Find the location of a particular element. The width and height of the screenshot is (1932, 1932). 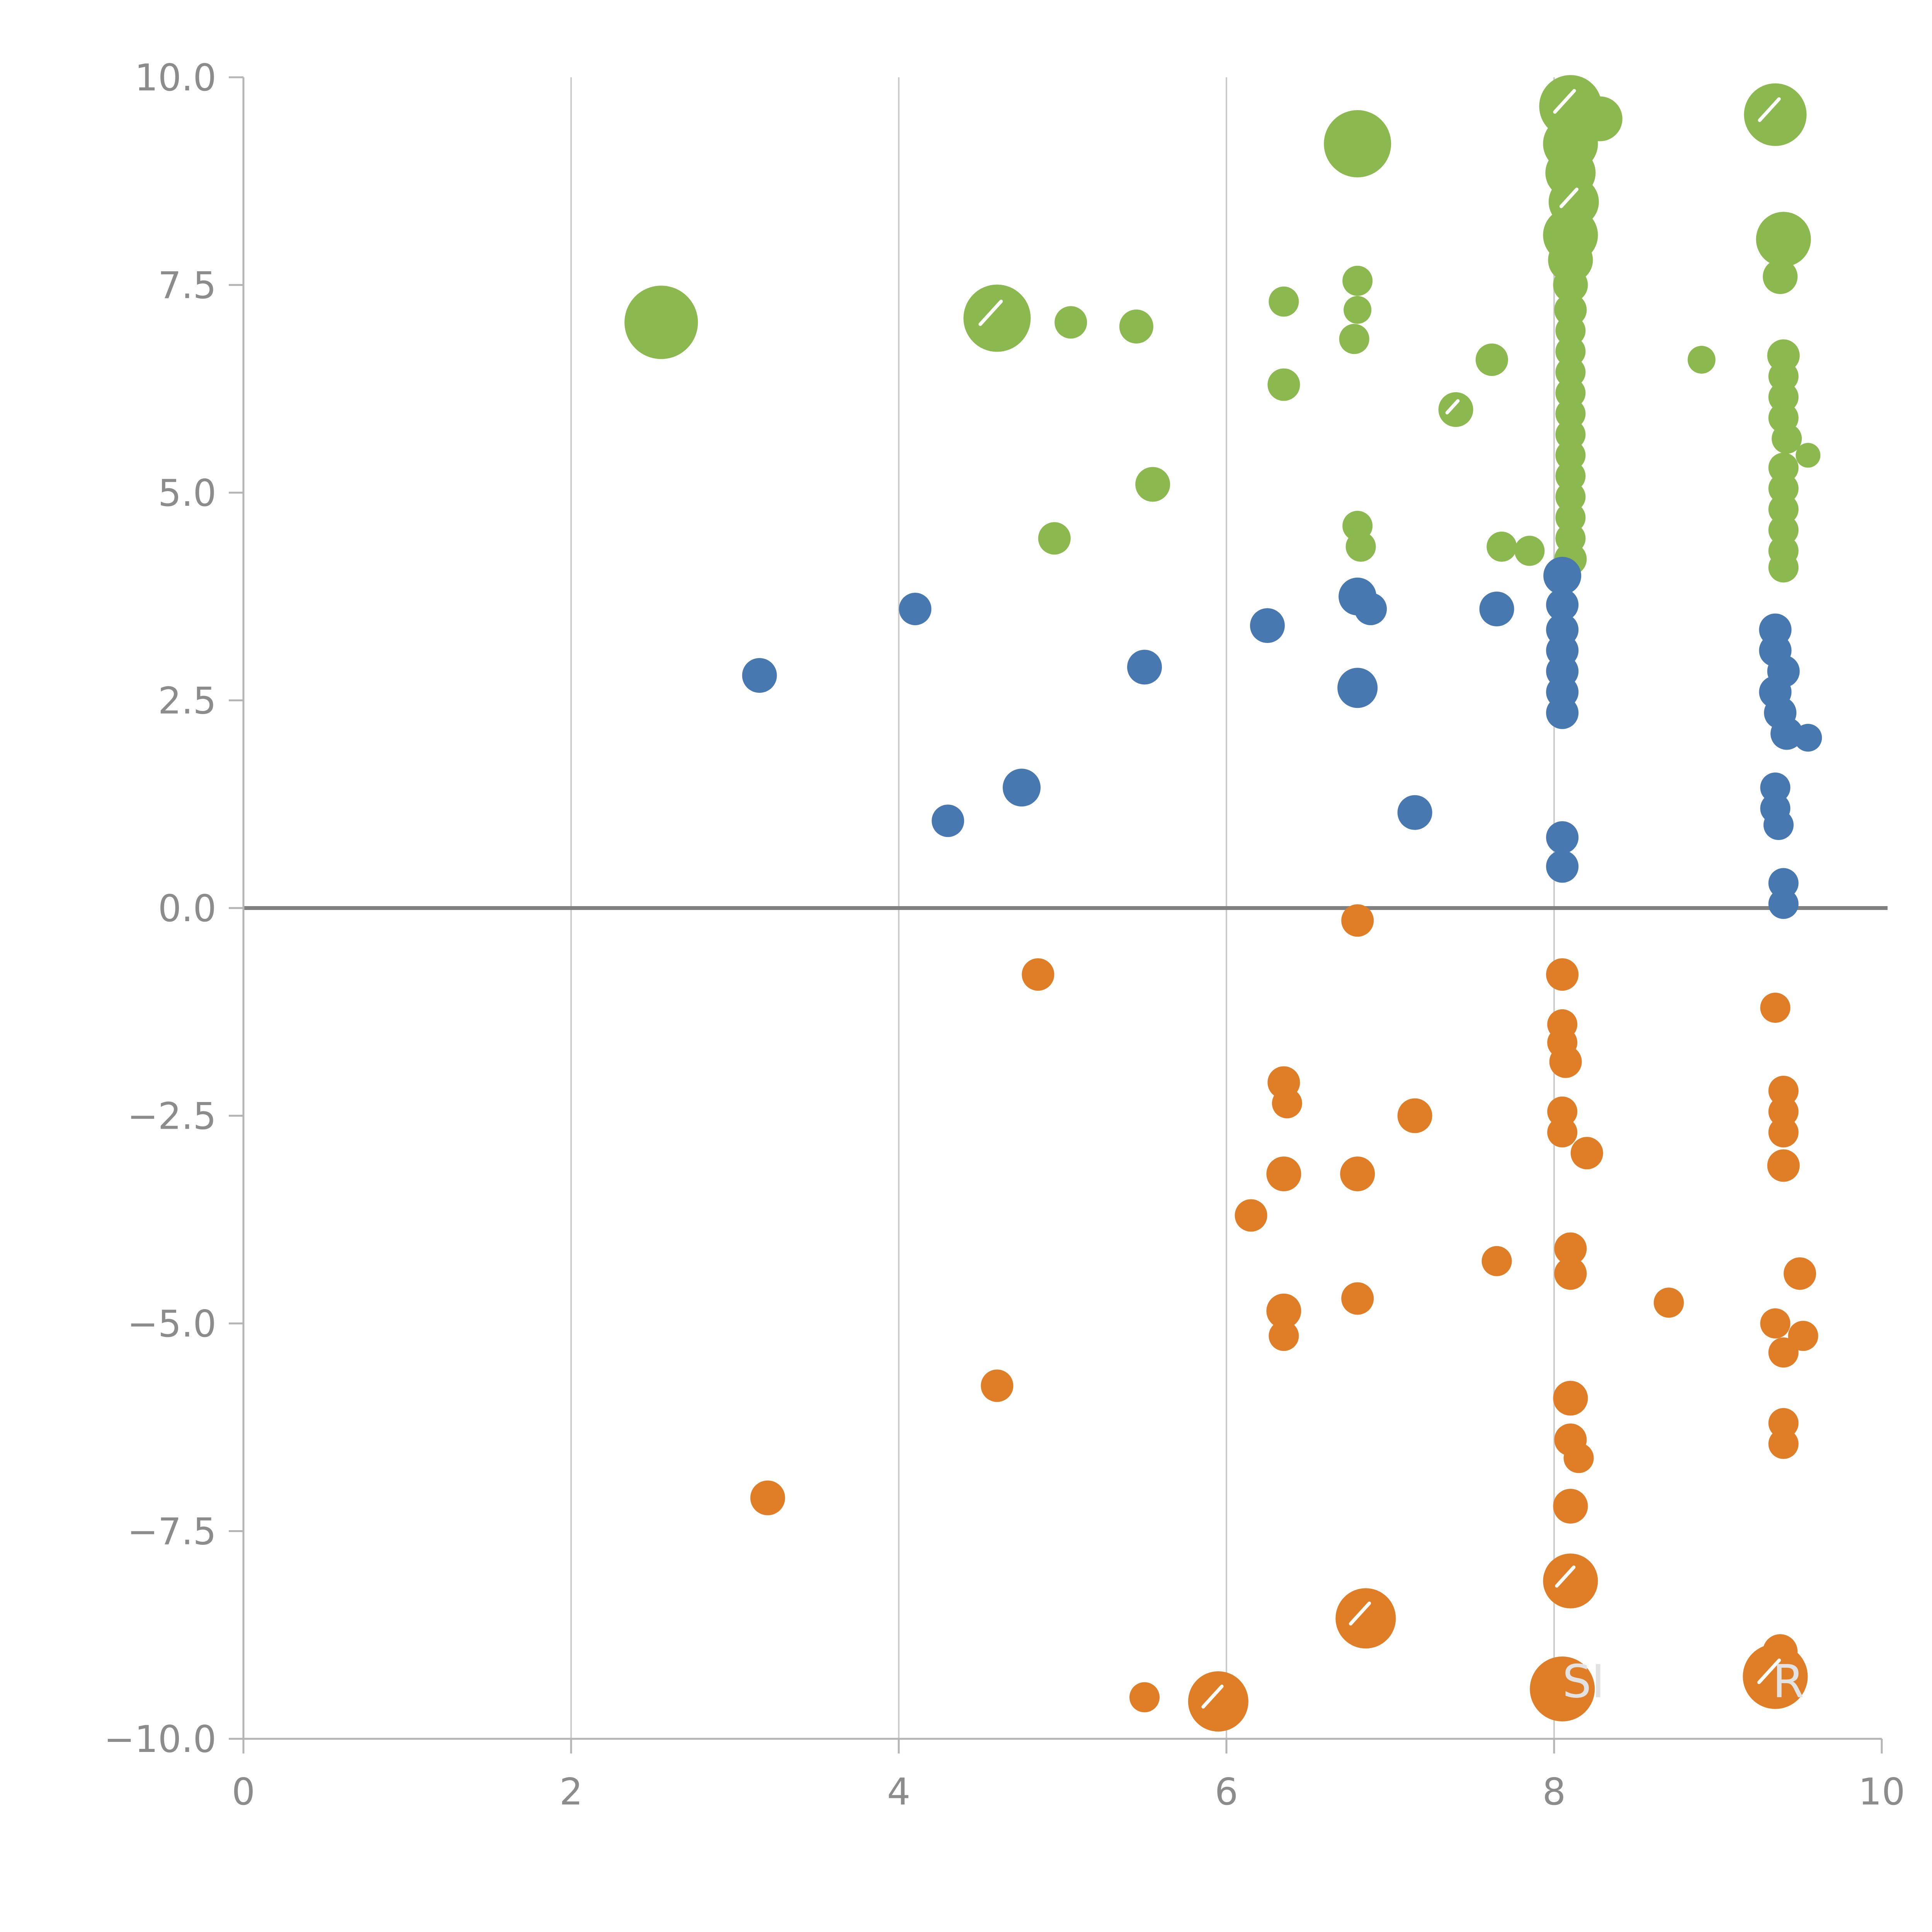

x-tick-label: 6 is located at coordinates (1227, 1792).